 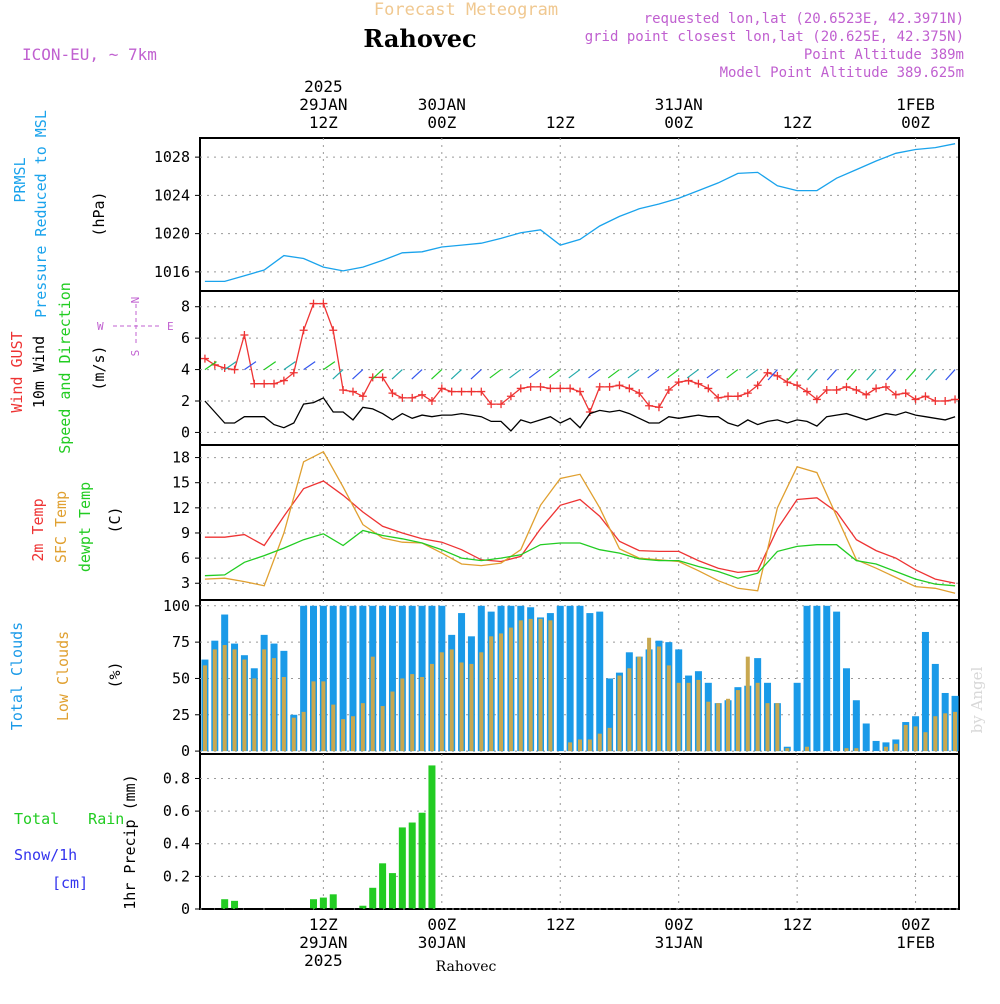 I want to click on y-tick-label: 1020, so click(x=172, y=234).